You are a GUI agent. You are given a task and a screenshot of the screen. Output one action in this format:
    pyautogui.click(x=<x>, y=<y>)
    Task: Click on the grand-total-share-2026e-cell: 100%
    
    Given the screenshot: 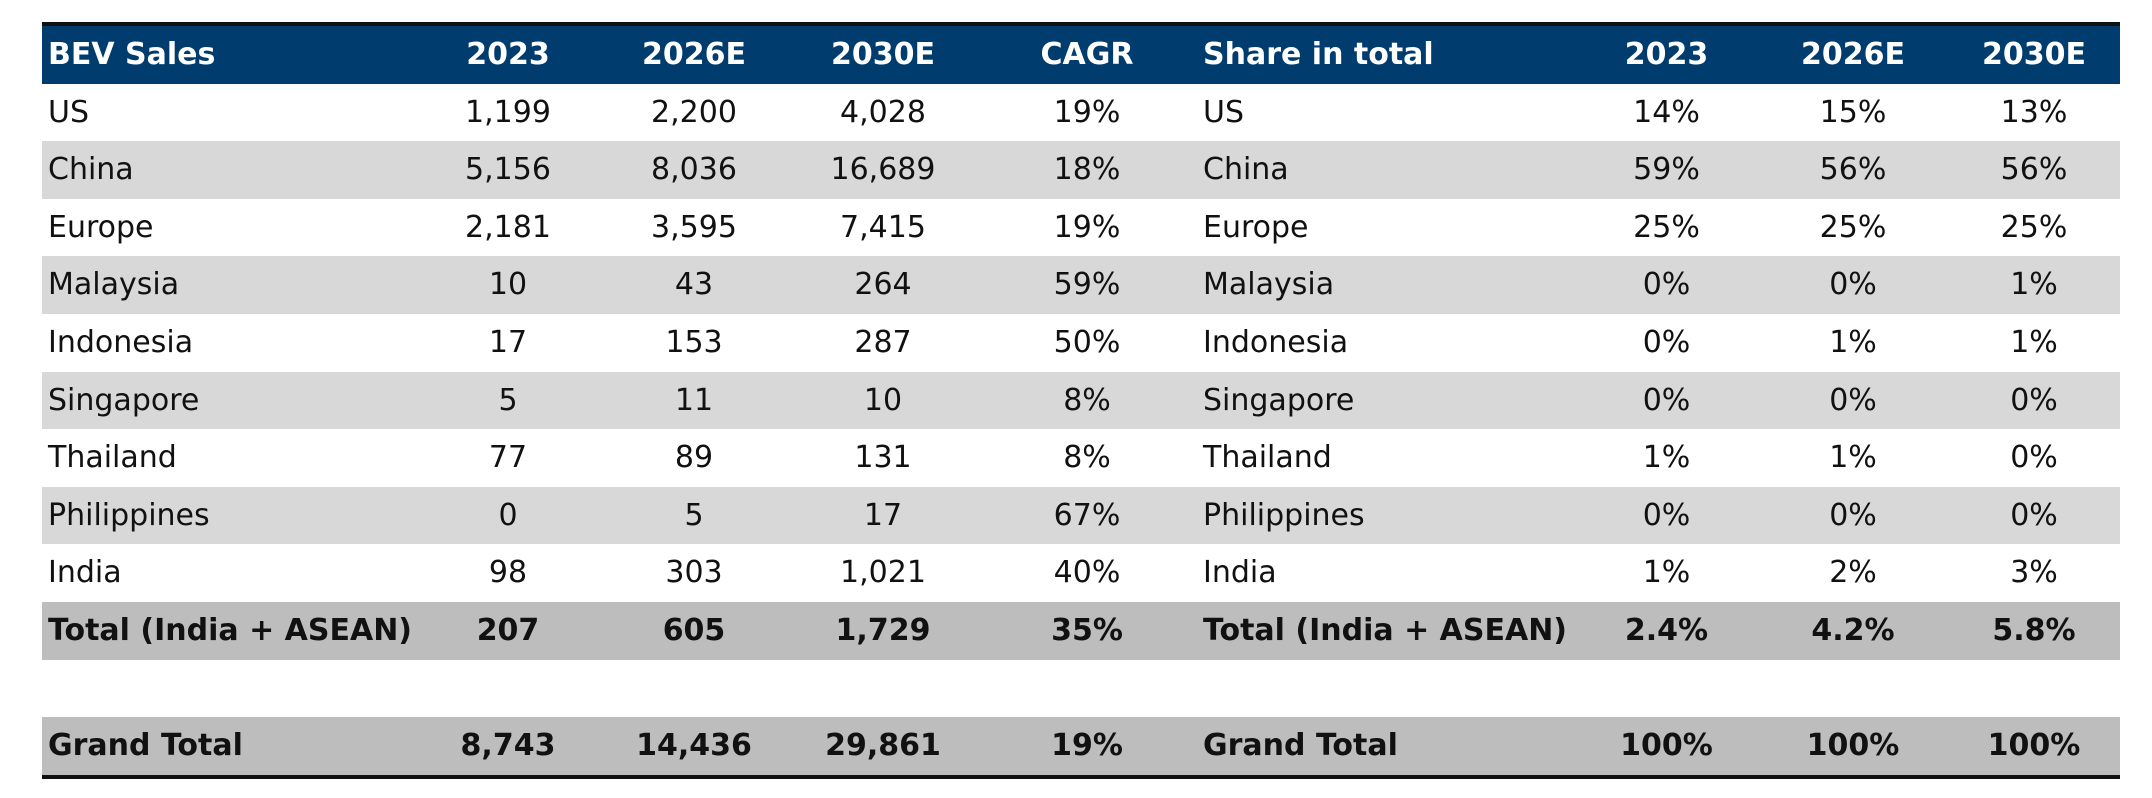 What is the action you would take?
    pyautogui.click(x=1853, y=748)
    